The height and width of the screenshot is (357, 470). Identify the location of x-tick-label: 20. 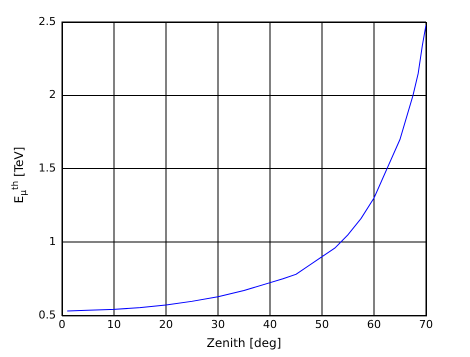
(166, 324).